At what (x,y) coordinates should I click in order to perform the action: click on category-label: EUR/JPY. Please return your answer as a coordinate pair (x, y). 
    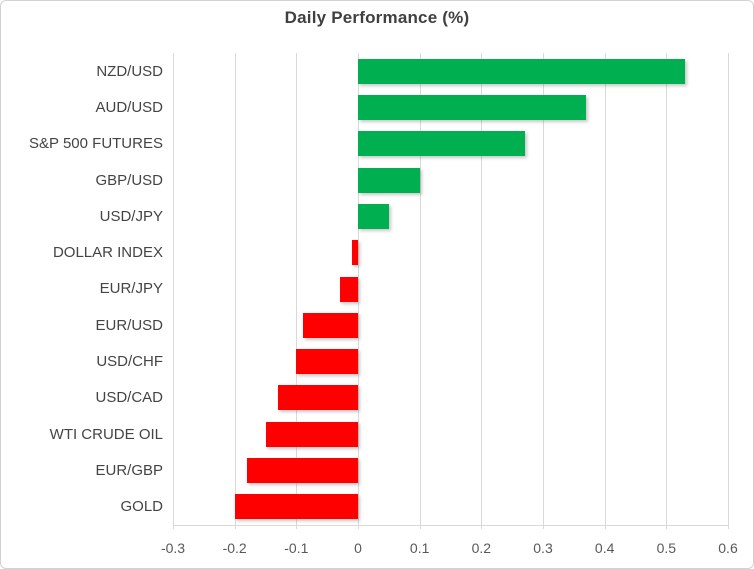
    Looking at the image, I should click on (131, 289).